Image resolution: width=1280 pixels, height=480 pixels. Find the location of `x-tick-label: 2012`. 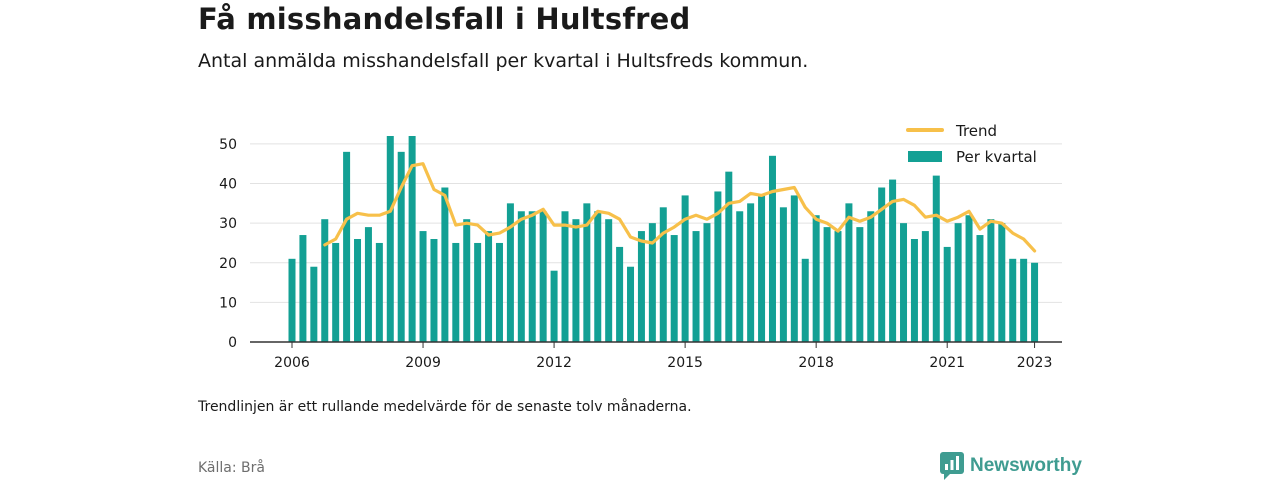

x-tick-label: 2012 is located at coordinates (554, 363).